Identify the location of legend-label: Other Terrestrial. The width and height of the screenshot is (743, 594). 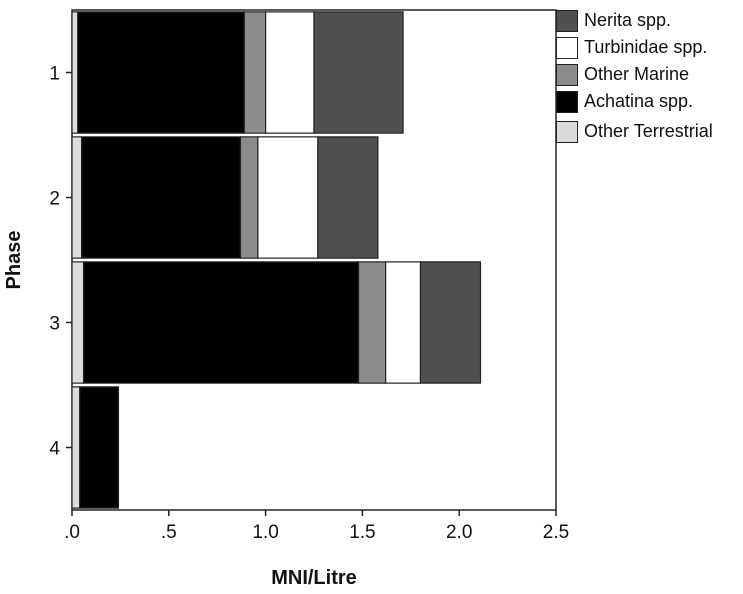
(648, 131).